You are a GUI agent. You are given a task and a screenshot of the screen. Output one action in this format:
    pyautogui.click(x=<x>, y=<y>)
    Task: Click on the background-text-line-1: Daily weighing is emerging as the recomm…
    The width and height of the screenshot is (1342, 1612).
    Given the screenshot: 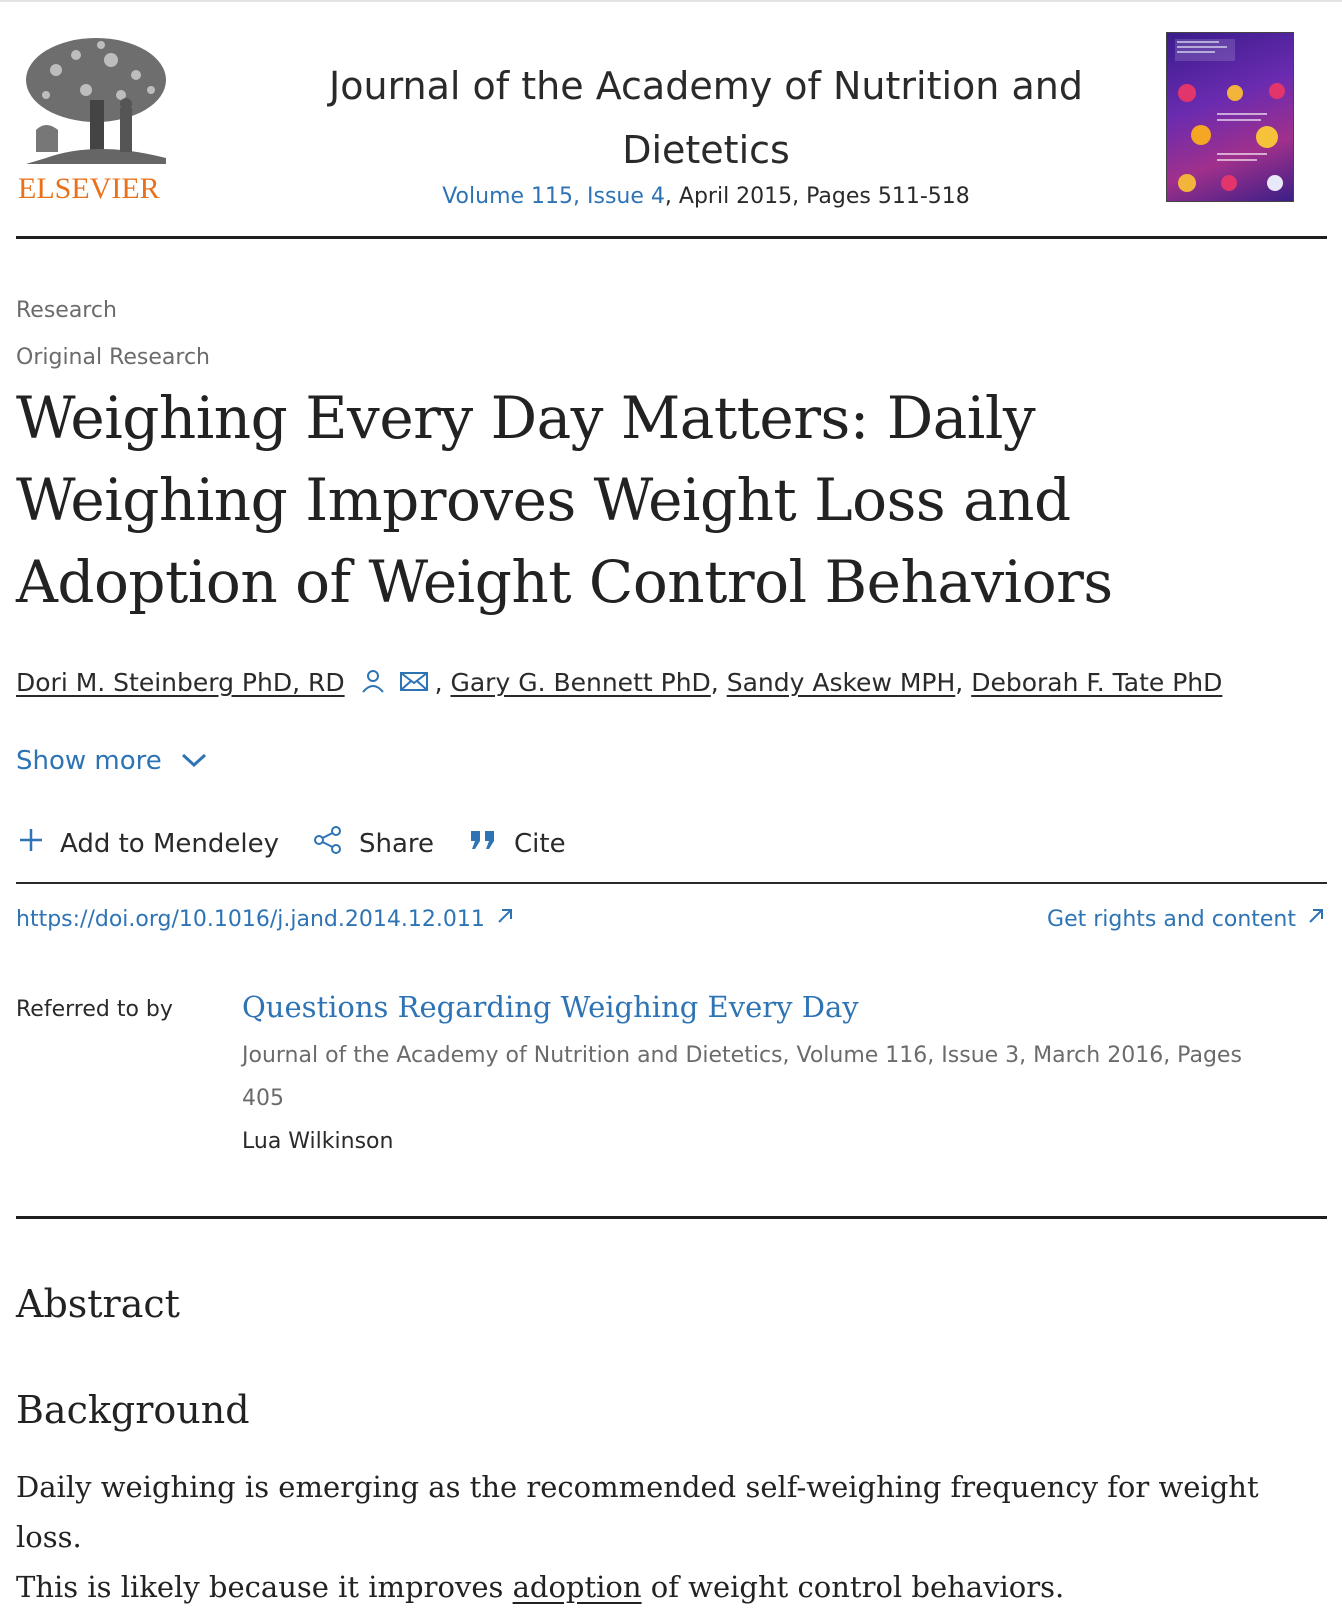 What is the action you would take?
    pyautogui.click(x=637, y=1512)
    